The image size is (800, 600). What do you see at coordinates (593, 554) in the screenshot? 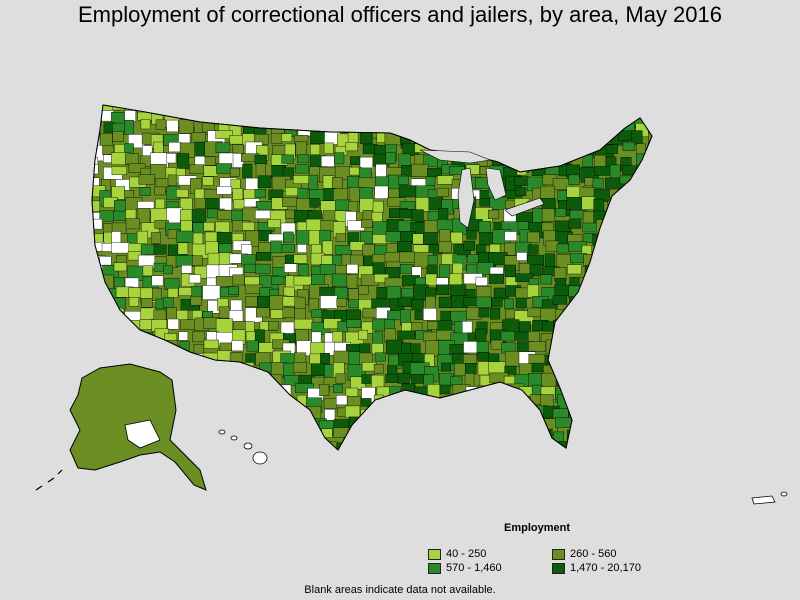
I see `legend-label: 260 - 560` at bounding box center [593, 554].